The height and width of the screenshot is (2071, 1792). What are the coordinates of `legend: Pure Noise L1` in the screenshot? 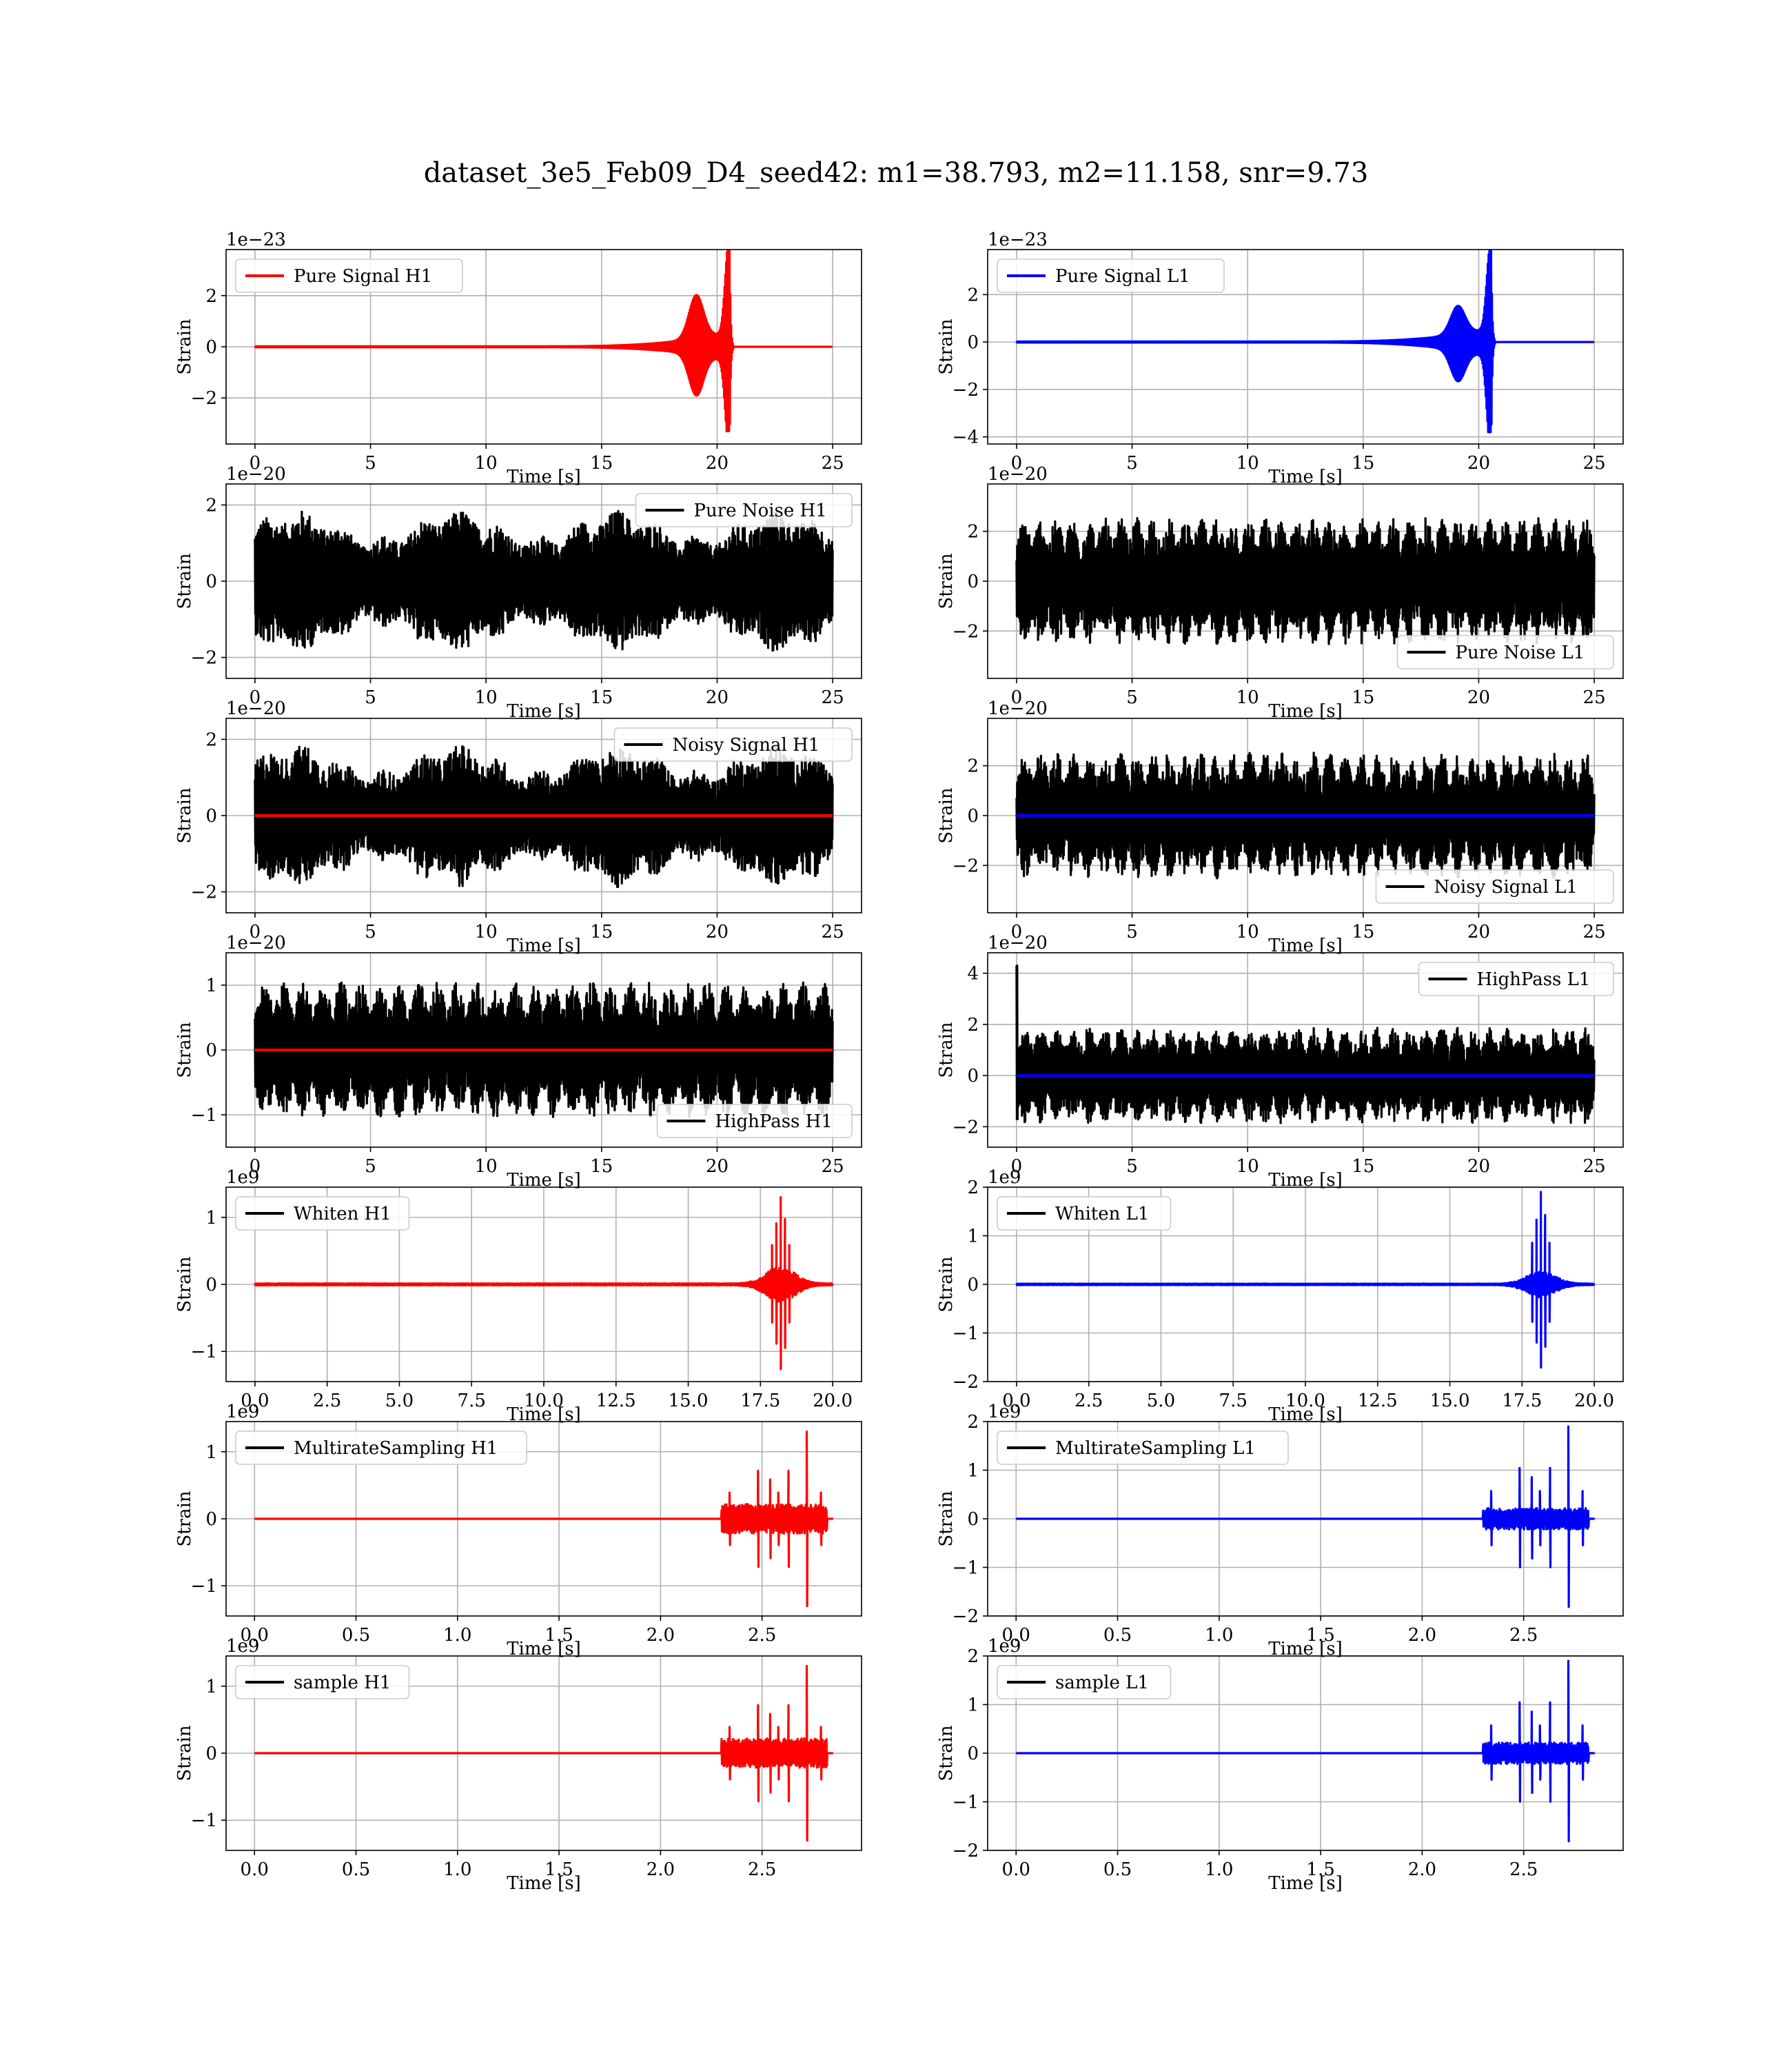 It's located at (1505, 652).